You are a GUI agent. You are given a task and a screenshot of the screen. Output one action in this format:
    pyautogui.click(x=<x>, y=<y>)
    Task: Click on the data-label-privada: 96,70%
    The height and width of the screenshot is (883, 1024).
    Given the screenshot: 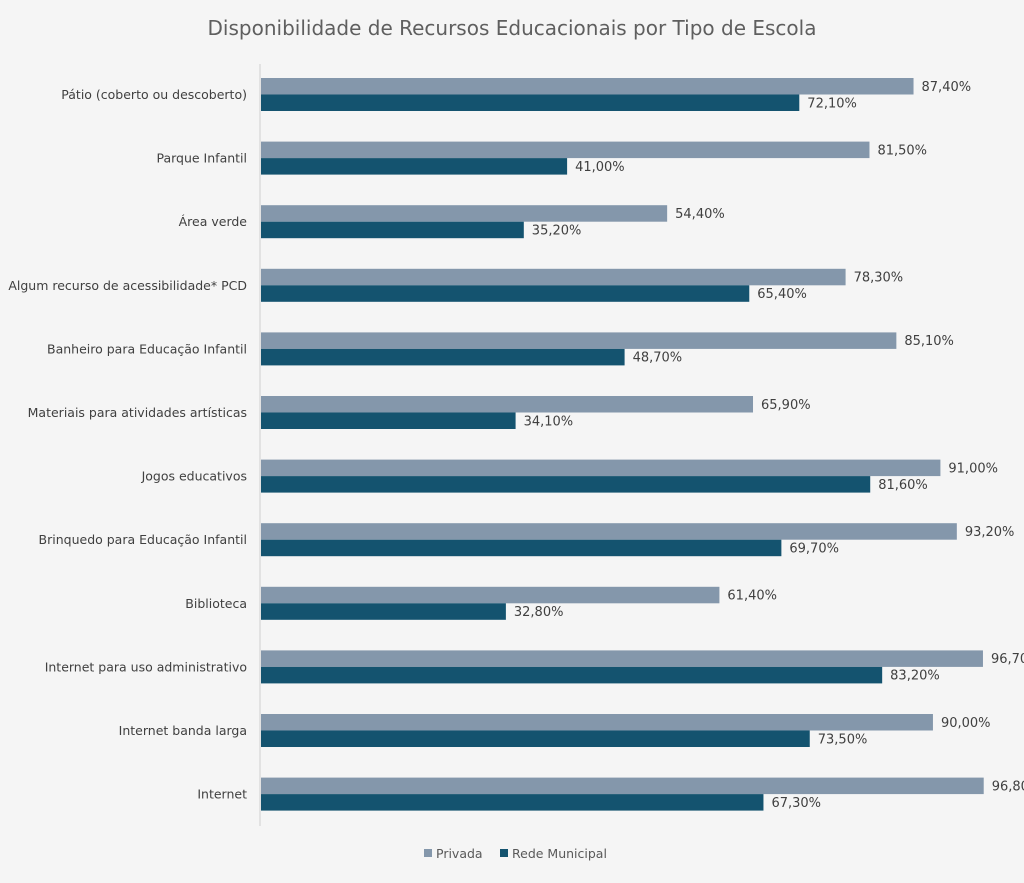 What is the action you would take?
    pyautogui.click(x=1007, y=659)
    